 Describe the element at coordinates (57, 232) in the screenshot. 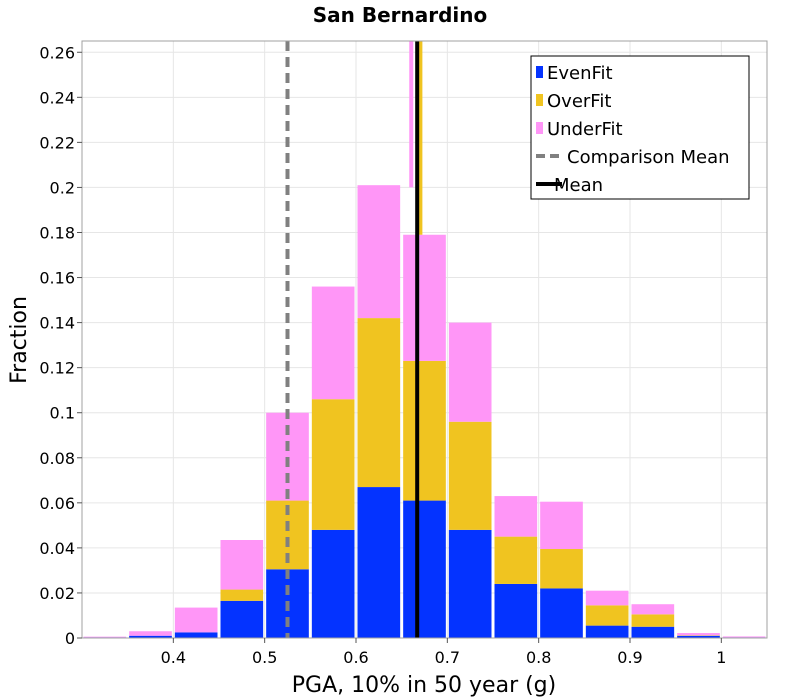

I see `y-tick-label: 0.18` at that location.